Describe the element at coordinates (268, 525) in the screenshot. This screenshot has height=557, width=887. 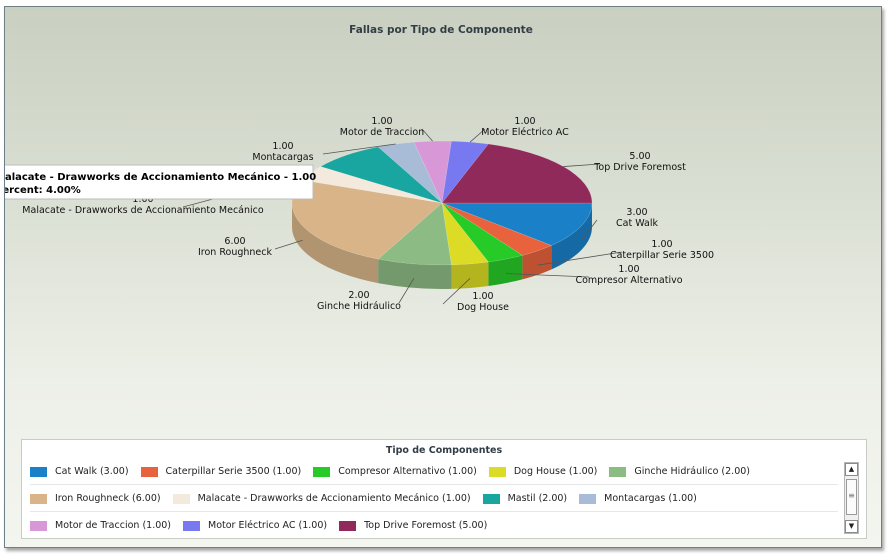
I see `legend-label: Motor Eléctrico AC (1.00)` at that location.